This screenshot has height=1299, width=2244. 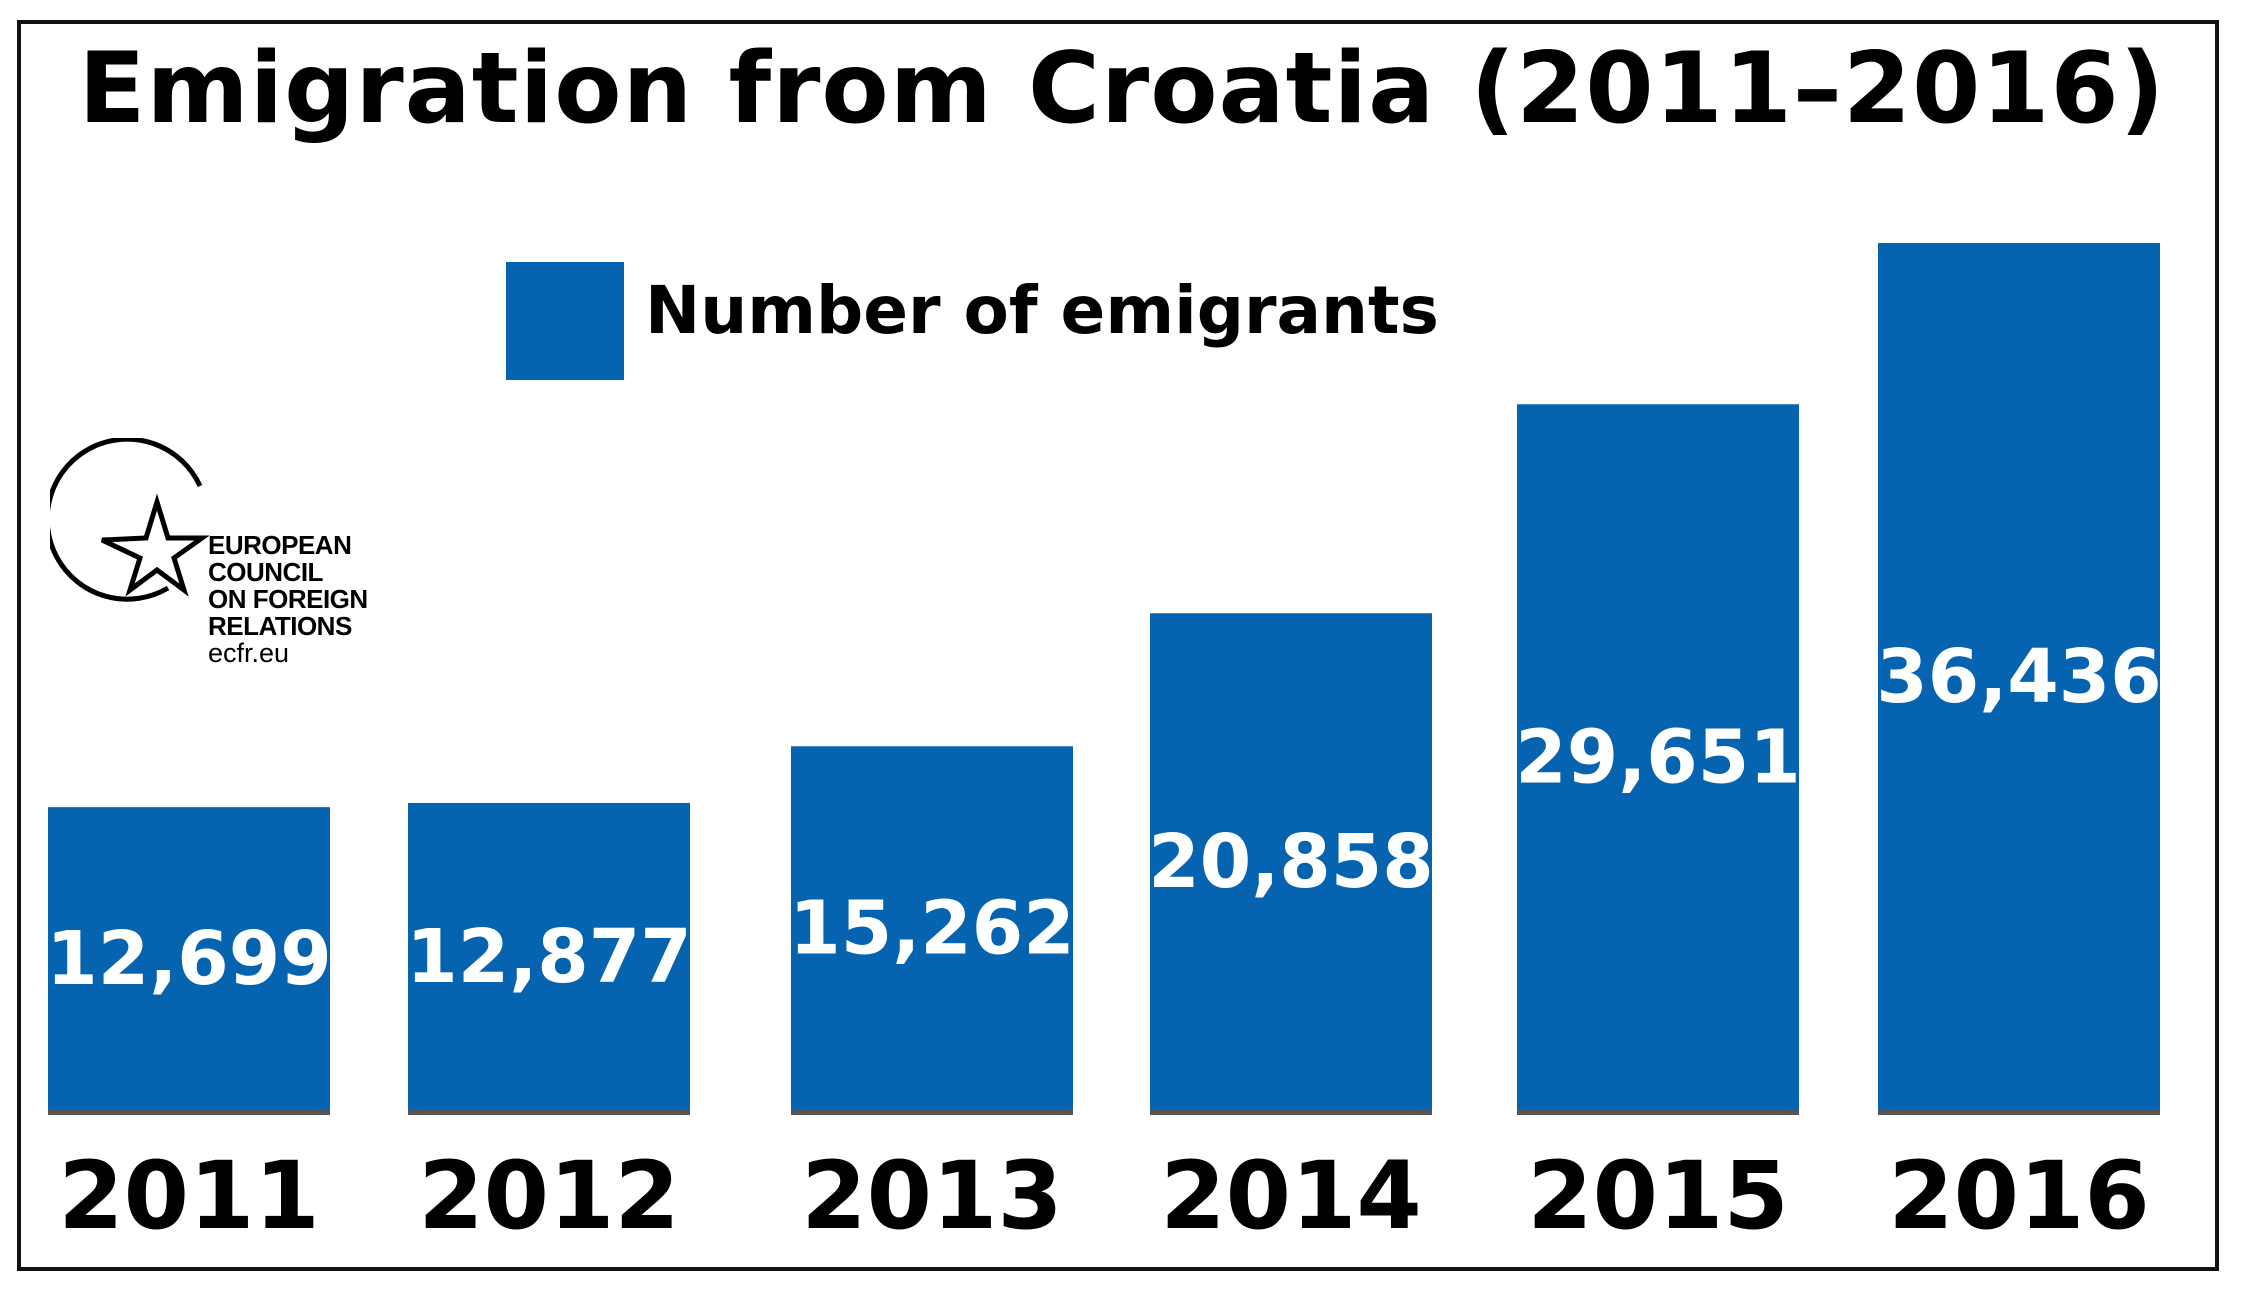 I want to click on bar-2014, so click(x=1291, y=861).